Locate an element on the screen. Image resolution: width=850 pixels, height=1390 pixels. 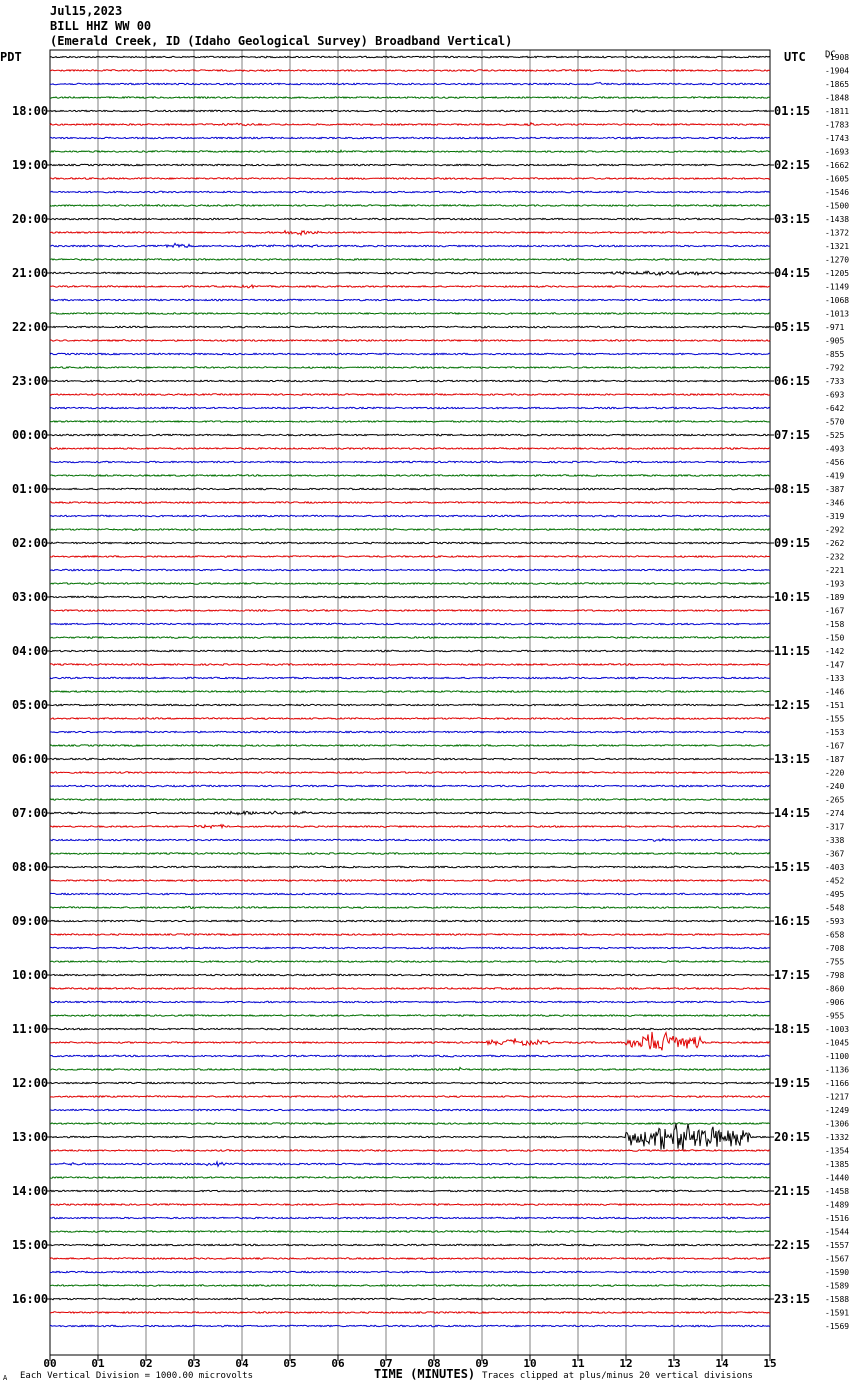
right-hour-label: 22:15 is located at coordinates (792, 1245).